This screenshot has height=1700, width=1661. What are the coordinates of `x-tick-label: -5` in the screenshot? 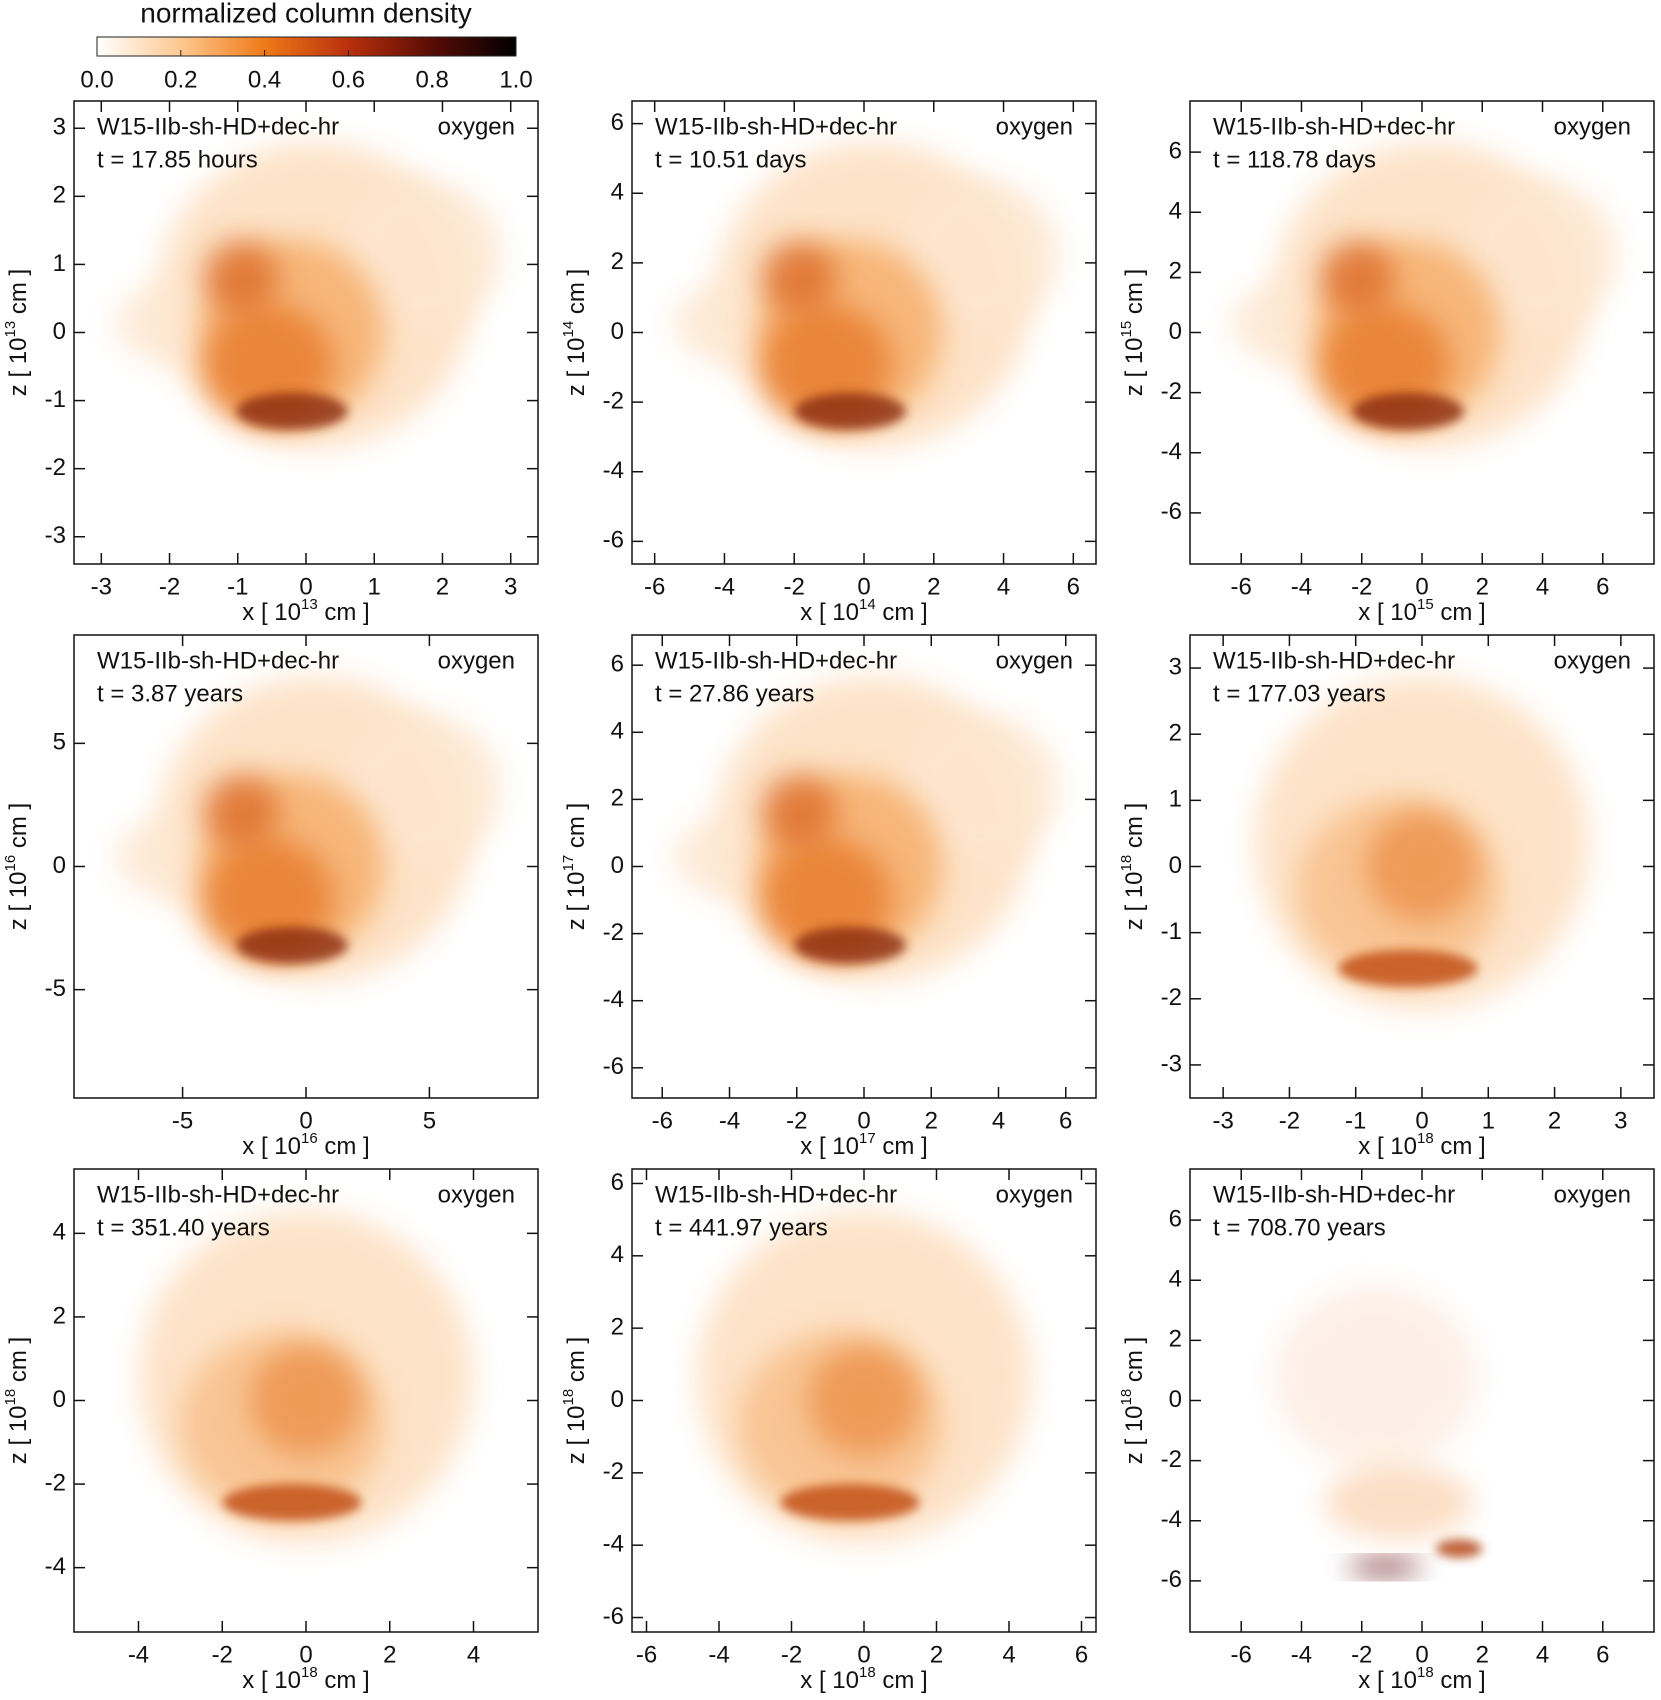 It's located at (182, 1120).